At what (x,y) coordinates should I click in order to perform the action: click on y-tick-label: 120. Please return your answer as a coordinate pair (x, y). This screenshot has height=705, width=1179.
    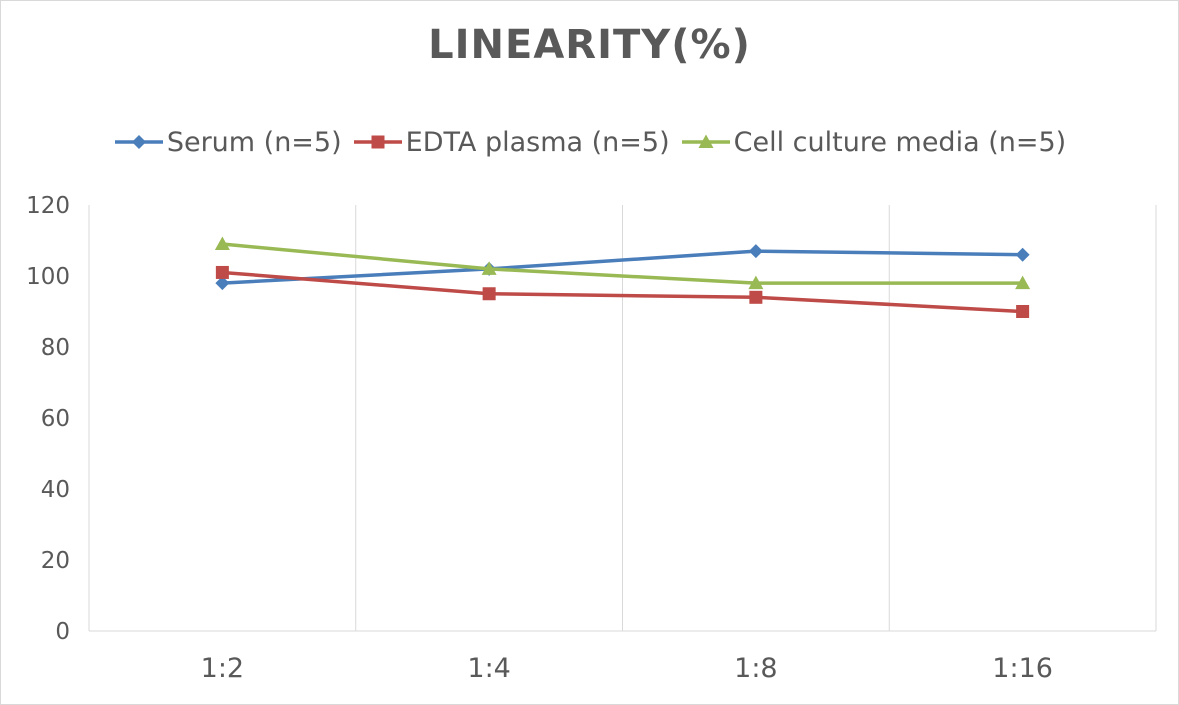
    Looking at the image, I should click on (48, 206).